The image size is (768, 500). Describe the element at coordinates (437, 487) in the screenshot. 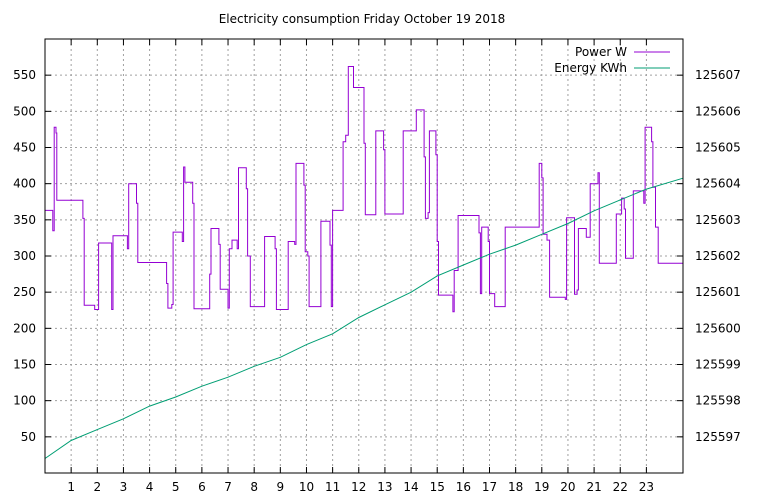

I see `x-tick-label: 15` at that location.